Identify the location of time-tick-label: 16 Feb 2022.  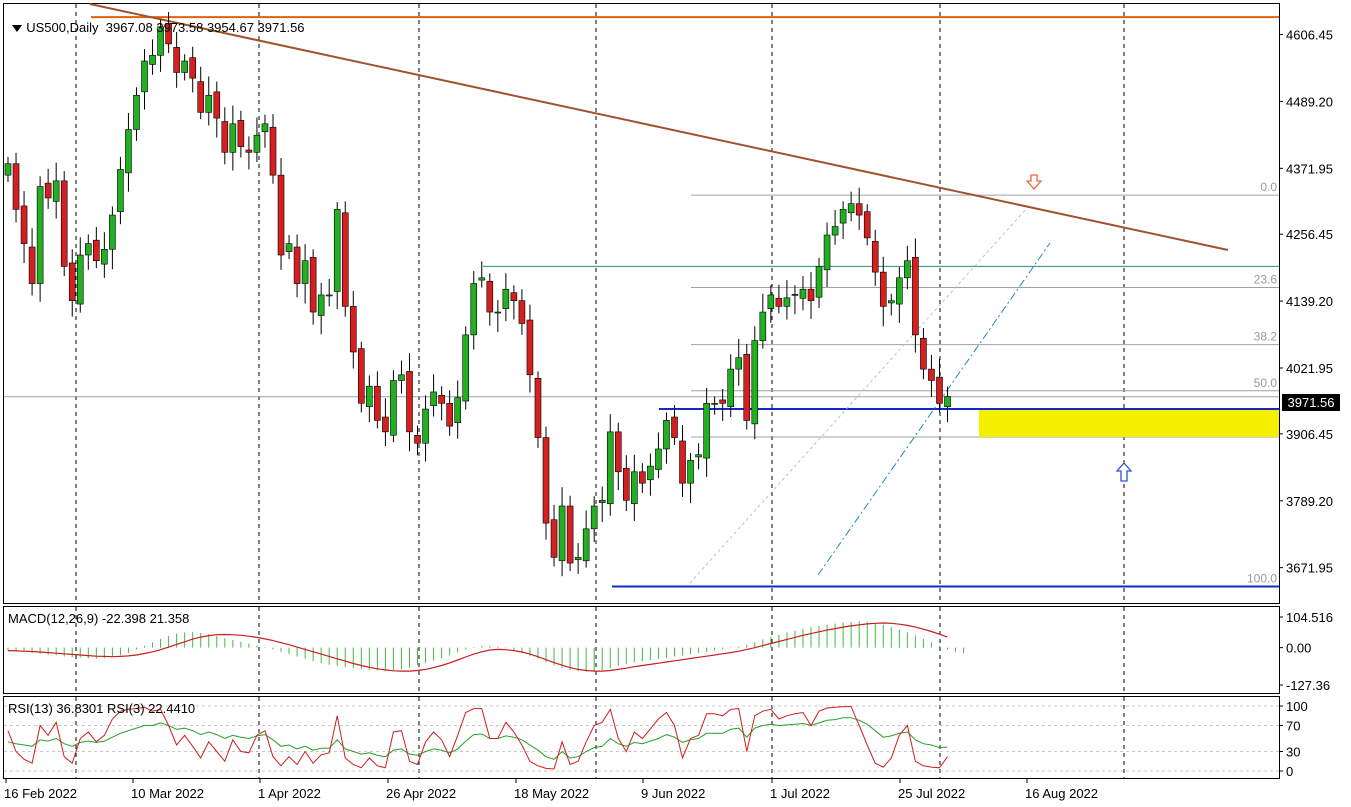
(40, 793).